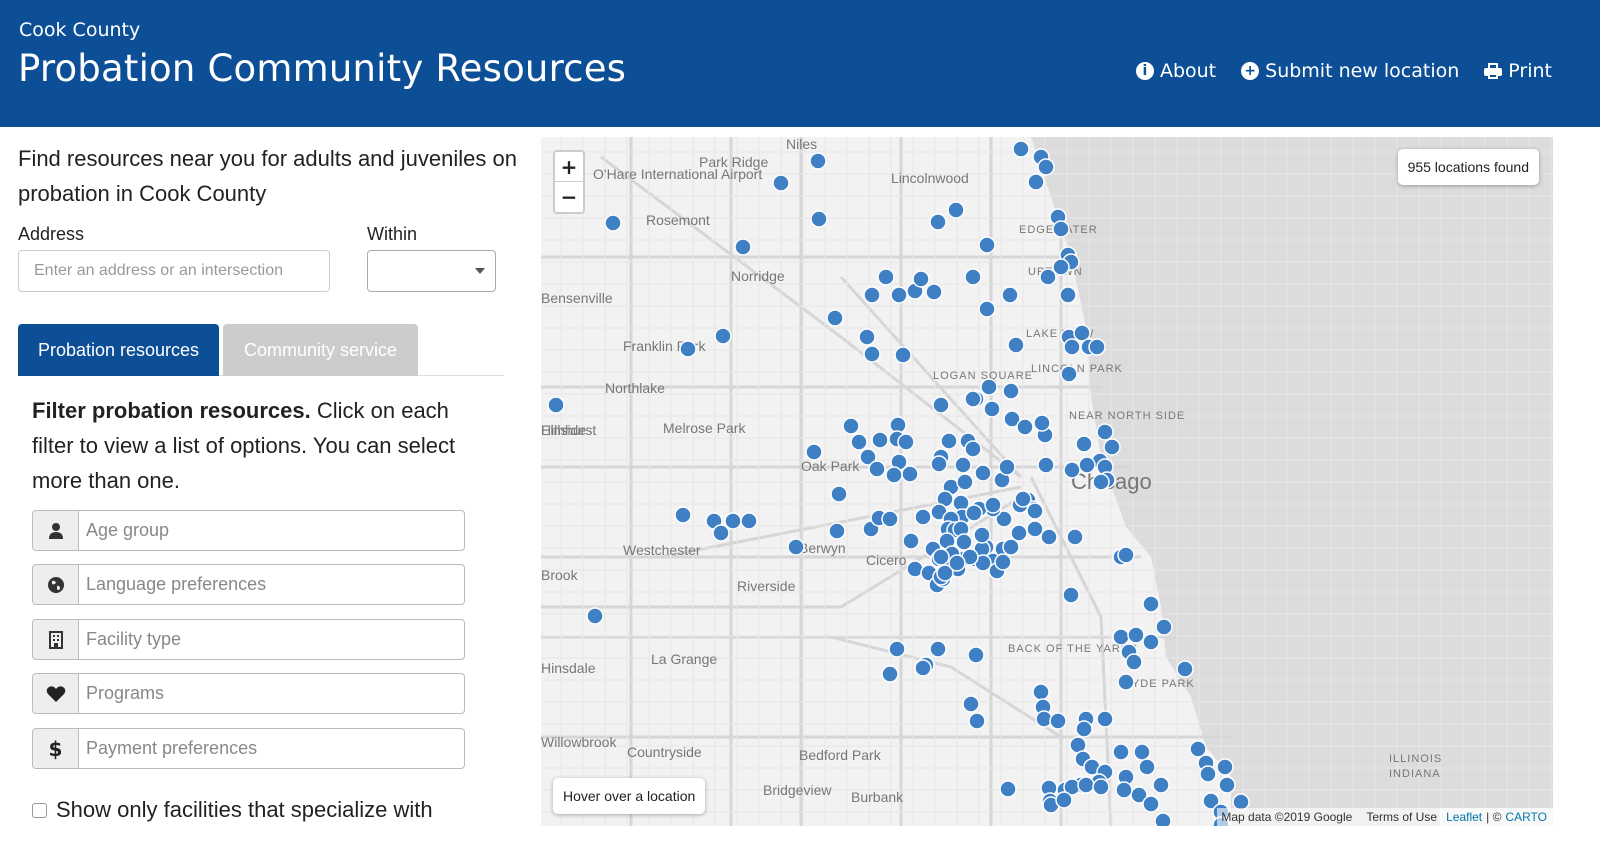 The width and height of the screenshot is (1600, 846). What do you see at coordinates (1401, 817) in the screenshot?
I see `terms-link: Terms of Use` at bounding box center [1401, 817].